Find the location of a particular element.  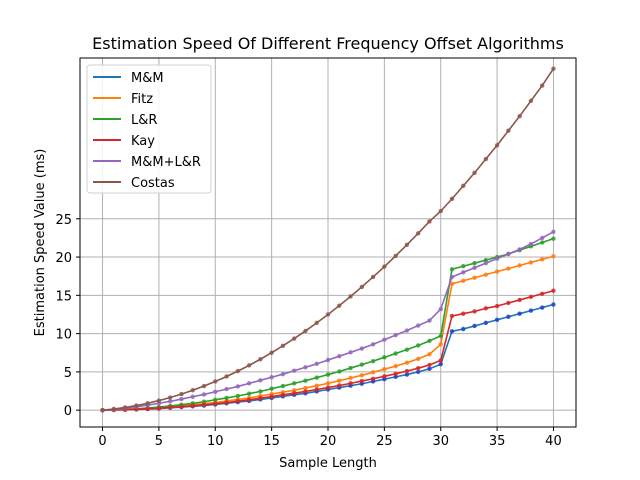

x-tick-label: 15 is located at coordinates (271, 441).